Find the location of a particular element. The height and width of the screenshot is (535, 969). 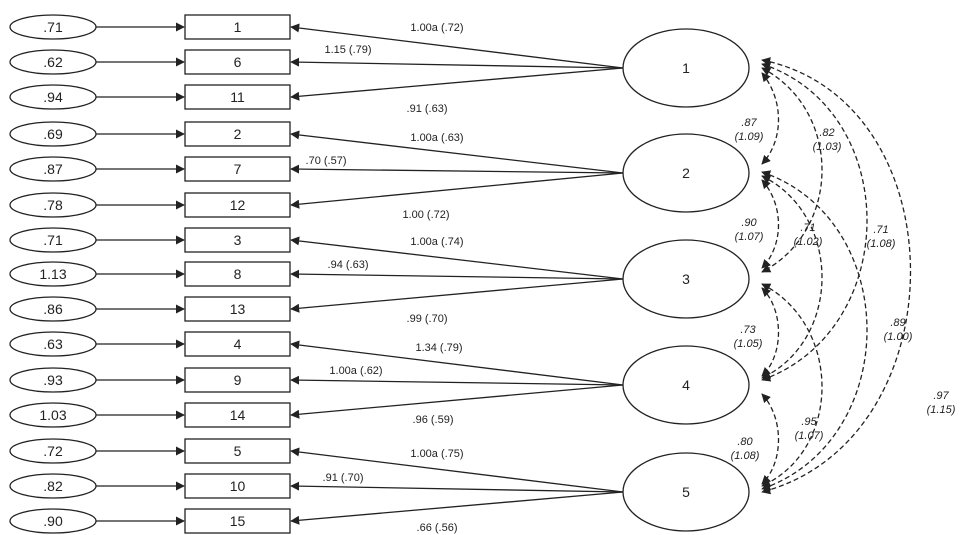

covariance-unstd: (1.15) is located at coordinates (941, 410).